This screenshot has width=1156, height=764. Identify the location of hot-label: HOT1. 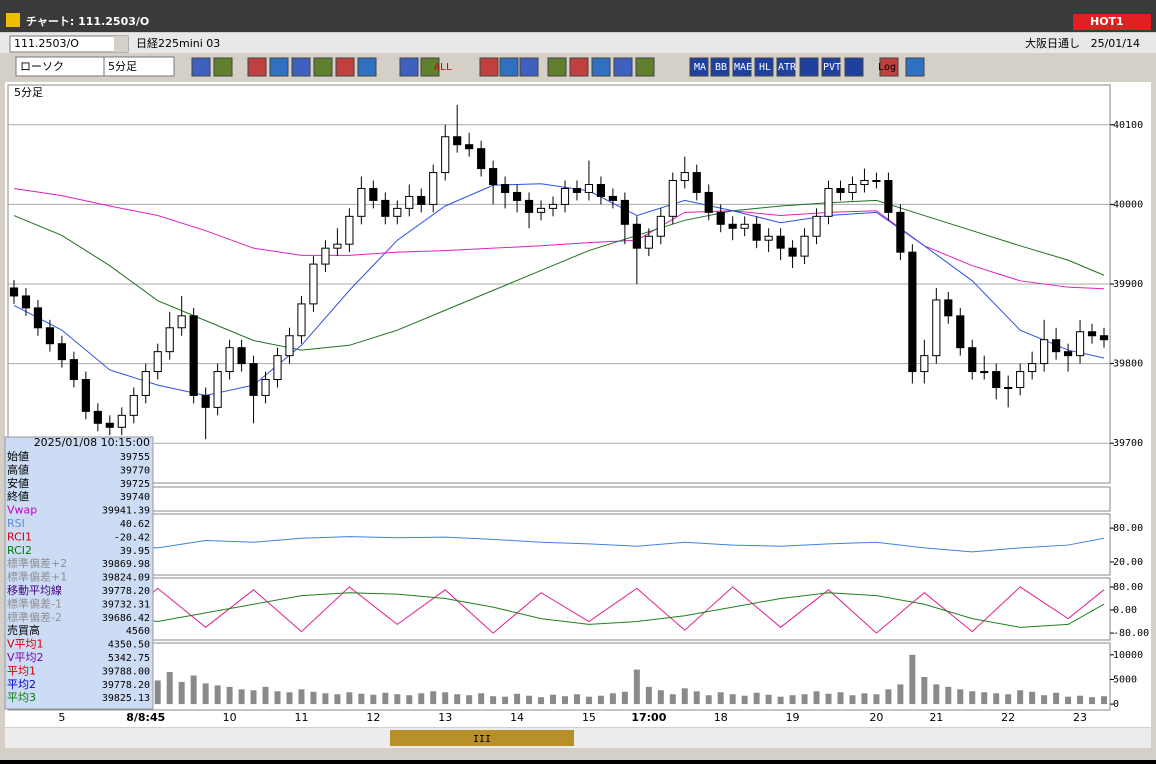
(1107, 21).